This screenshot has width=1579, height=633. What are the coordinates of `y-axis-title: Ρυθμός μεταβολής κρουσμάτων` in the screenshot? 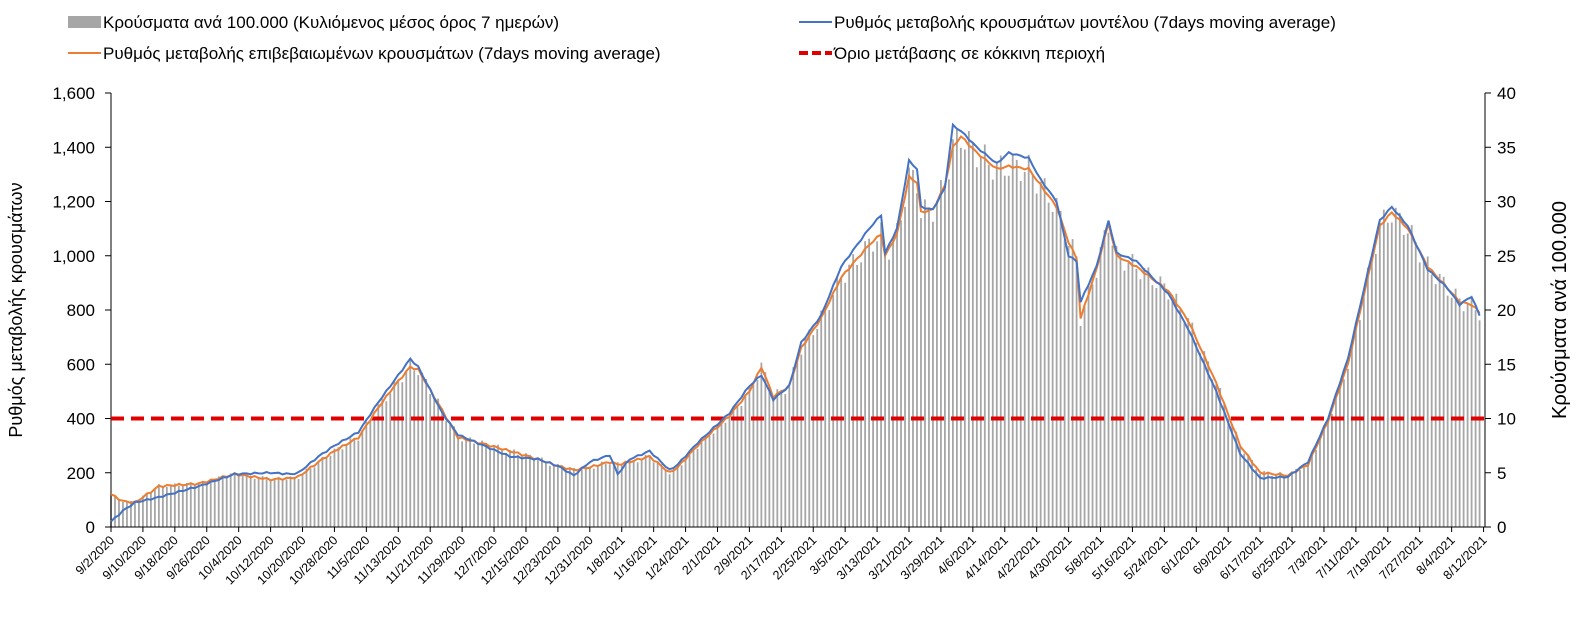 It's located at (16, 309).